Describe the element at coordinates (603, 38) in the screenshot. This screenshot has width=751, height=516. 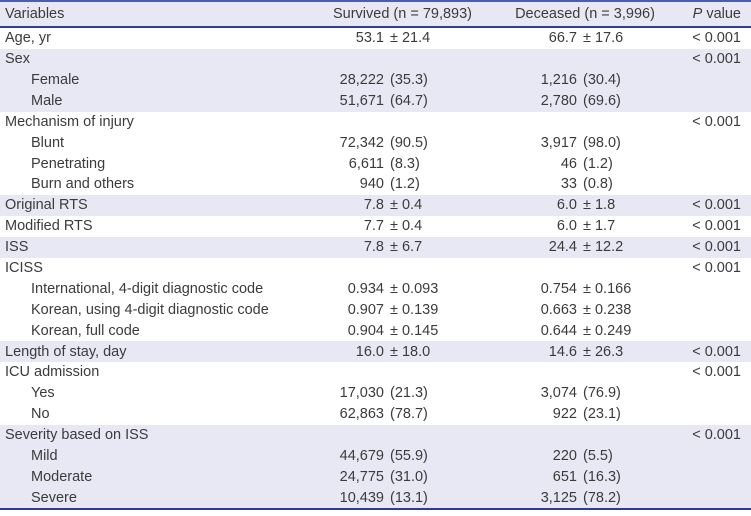
I see `deceased-percent: ± 17.6` at that location.